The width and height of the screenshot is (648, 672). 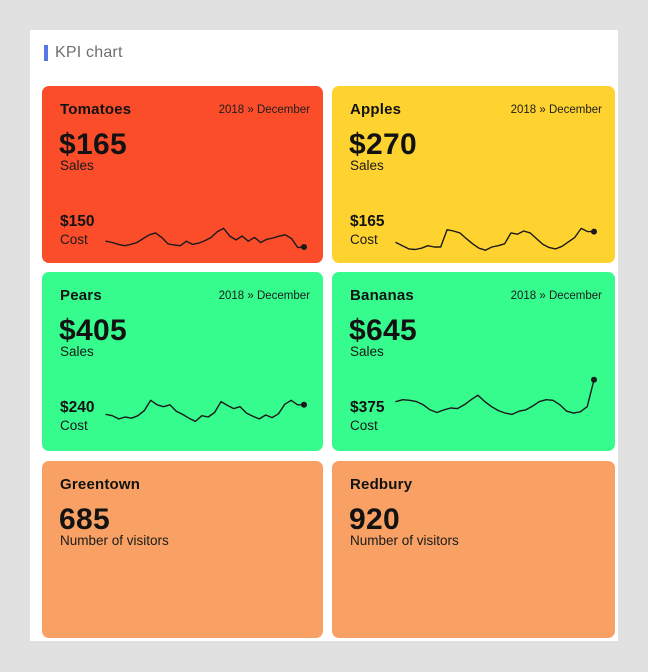 What do you see at coordinates (374, 519) in the screenshot?
I see `visitors-value: 920` at bounding box center [374, 519].